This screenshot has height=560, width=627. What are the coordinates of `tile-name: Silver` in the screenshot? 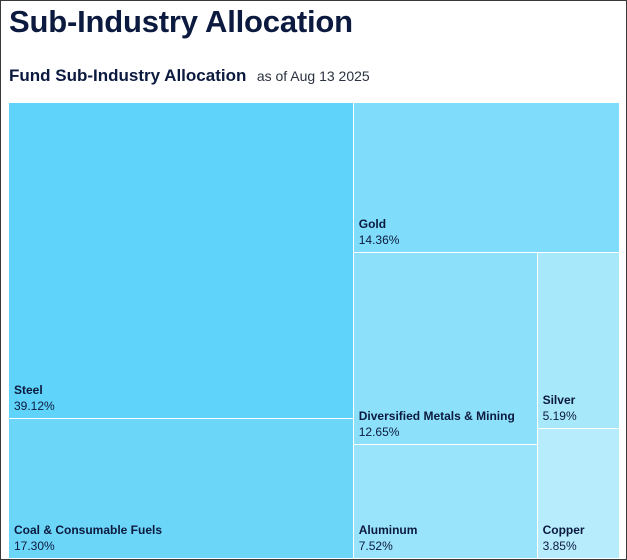 It's located at (559, 399).